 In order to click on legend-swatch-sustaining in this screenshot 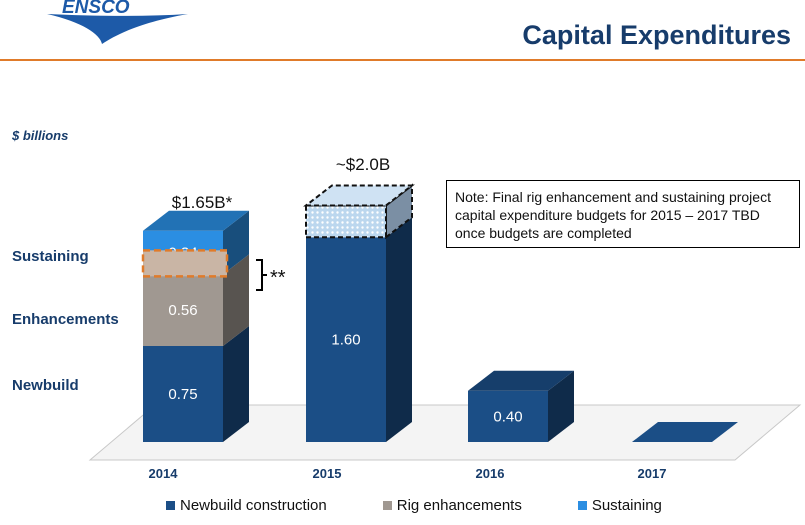, I will do `click(582, 505)`.